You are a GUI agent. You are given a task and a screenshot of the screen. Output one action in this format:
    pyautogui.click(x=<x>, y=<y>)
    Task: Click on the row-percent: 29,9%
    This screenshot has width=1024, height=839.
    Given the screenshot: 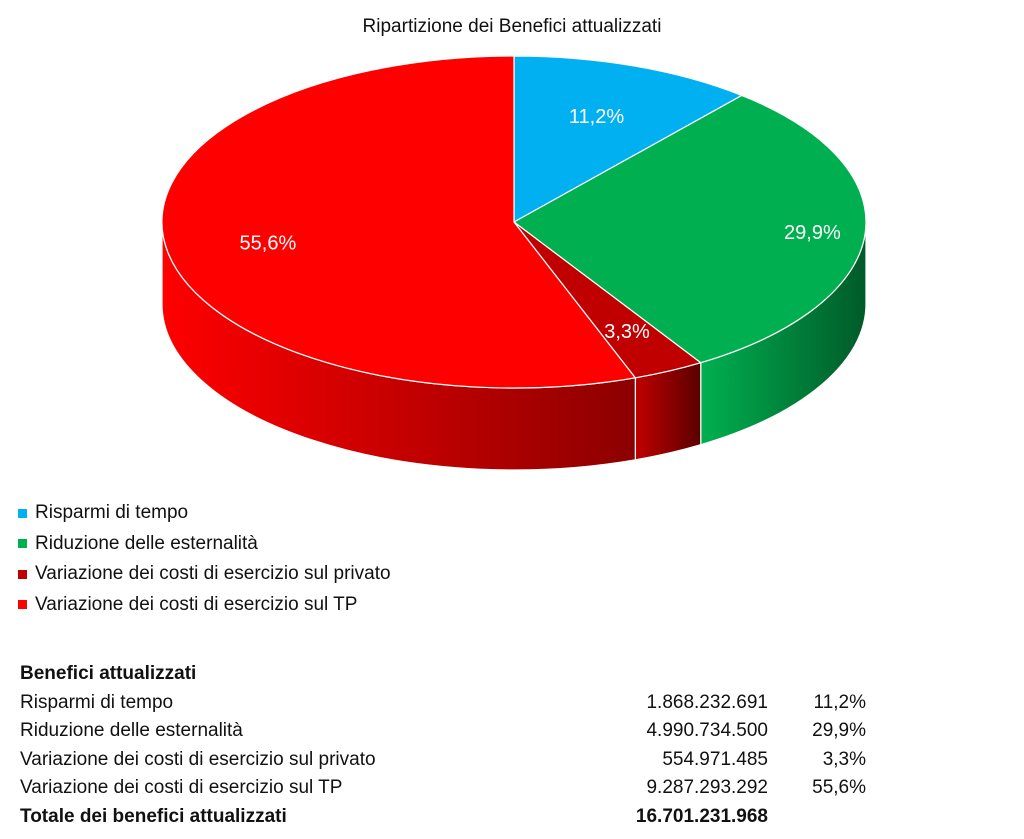 What is the action you would take?
    pyautogui.click(x=839, y=730)
    